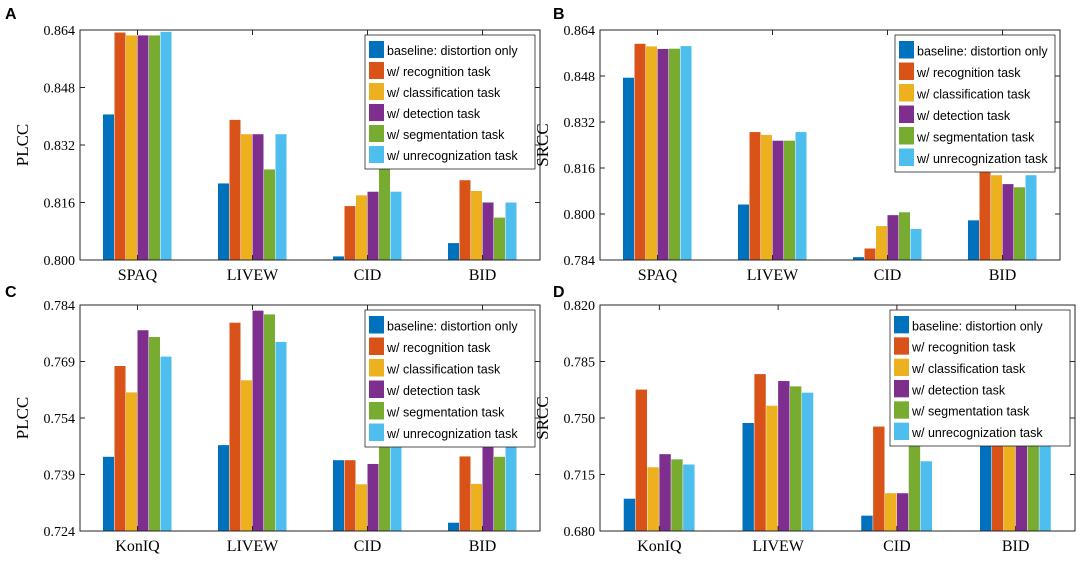 The image size is (1084, 564). I want to click on y-tick-label: 0.784, so click(580, 261).